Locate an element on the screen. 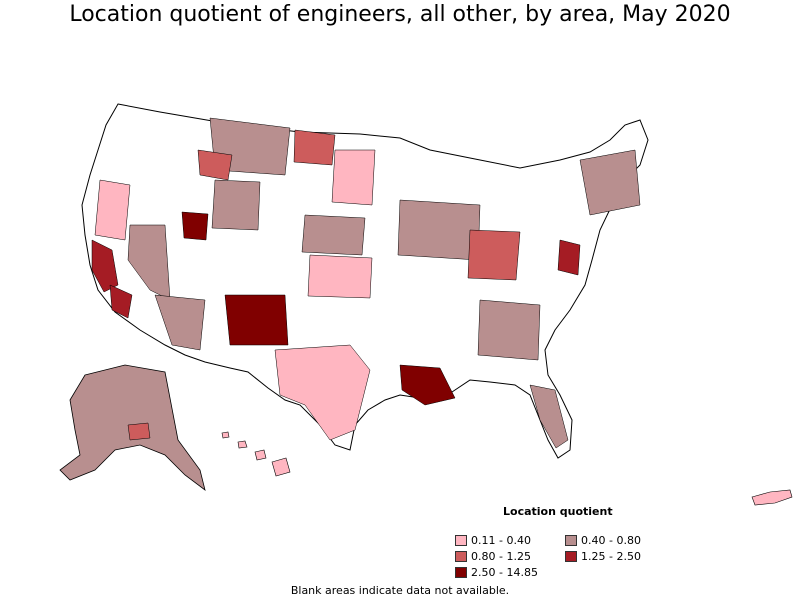  region-dakotas-lowlq is located at coordinates (353, 177).